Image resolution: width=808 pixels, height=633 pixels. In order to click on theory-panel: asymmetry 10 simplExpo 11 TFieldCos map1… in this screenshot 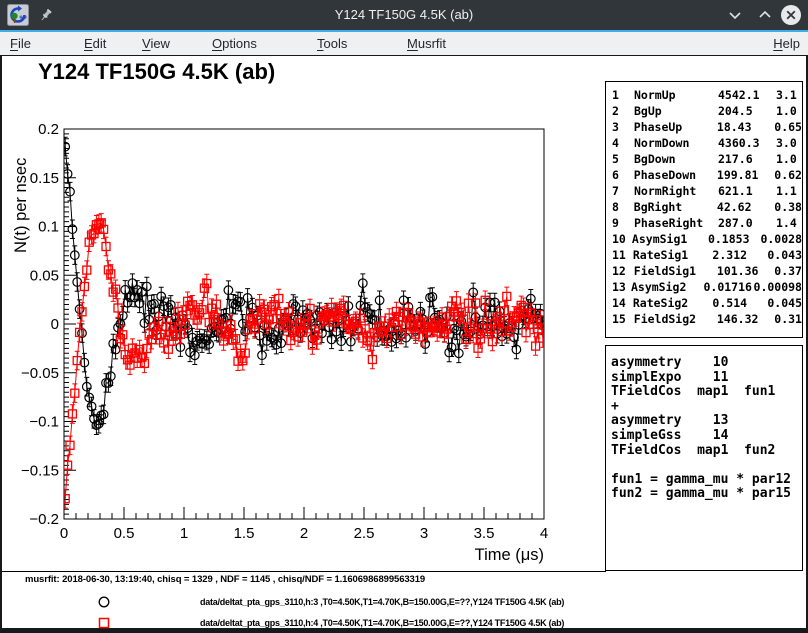, I will do `click(704, 458)`.